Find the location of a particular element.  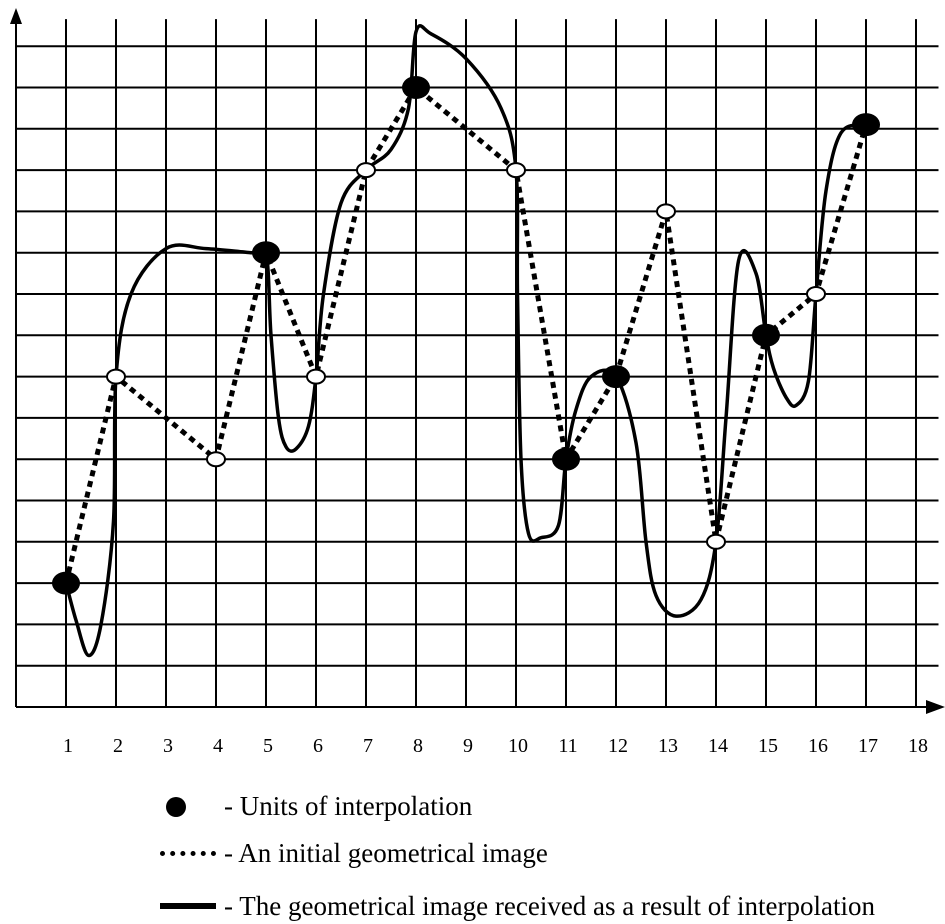

x-tick-labels: 1 2 3 4 5 6 7 8 9 10 11 12 13 14 15 16 17 18 is located at coordinates (495, 746).